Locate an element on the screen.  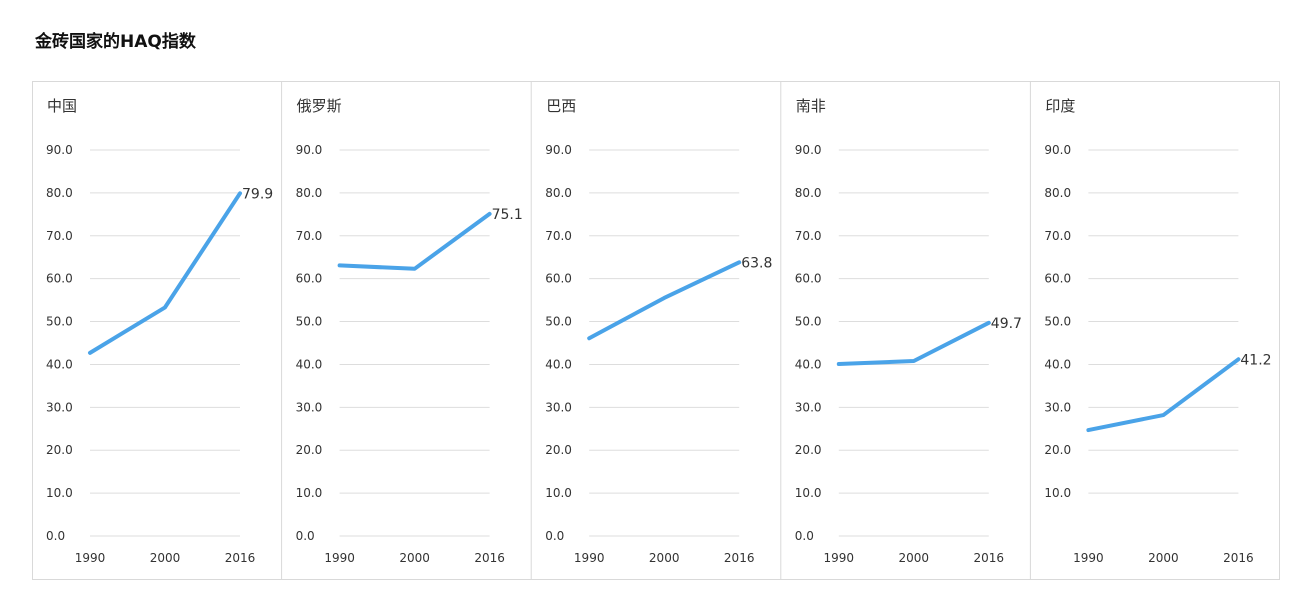
panel-1-y-tick-label: 90.0 is located at coordinates (59, 150).